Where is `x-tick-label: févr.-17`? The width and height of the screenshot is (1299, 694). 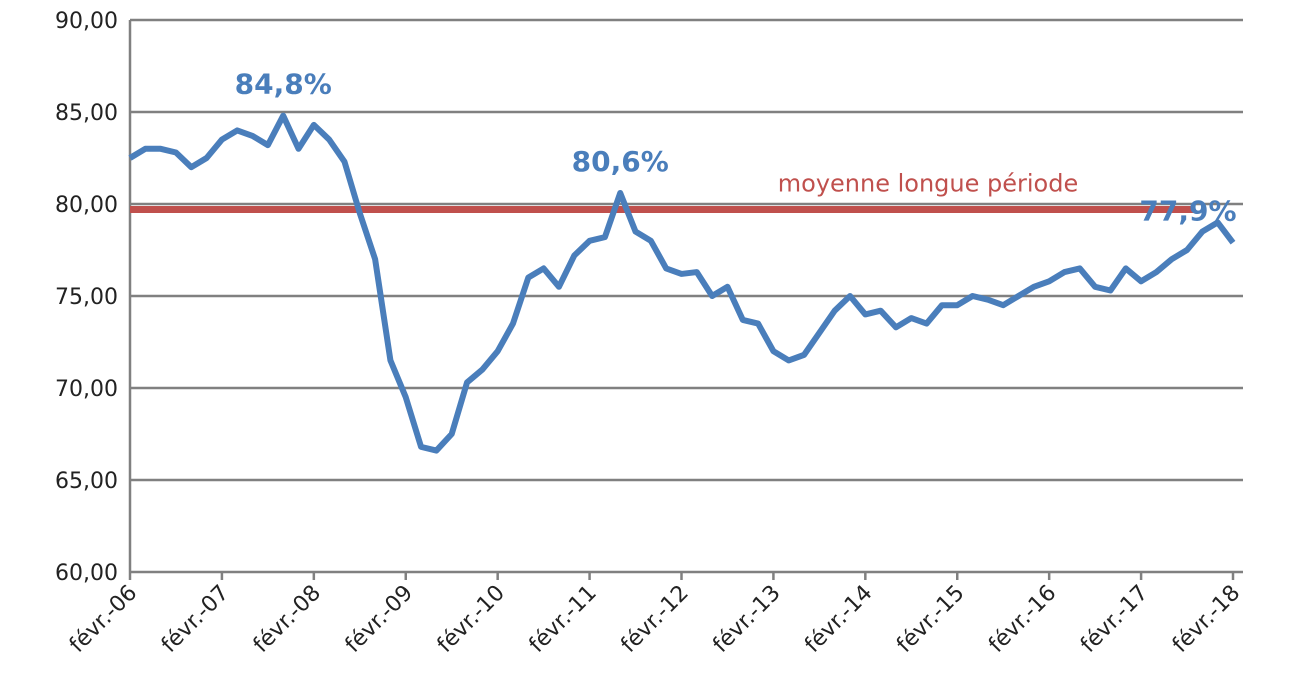
x-tick-label: févr.-17 is located at coordinates (1114, 619).